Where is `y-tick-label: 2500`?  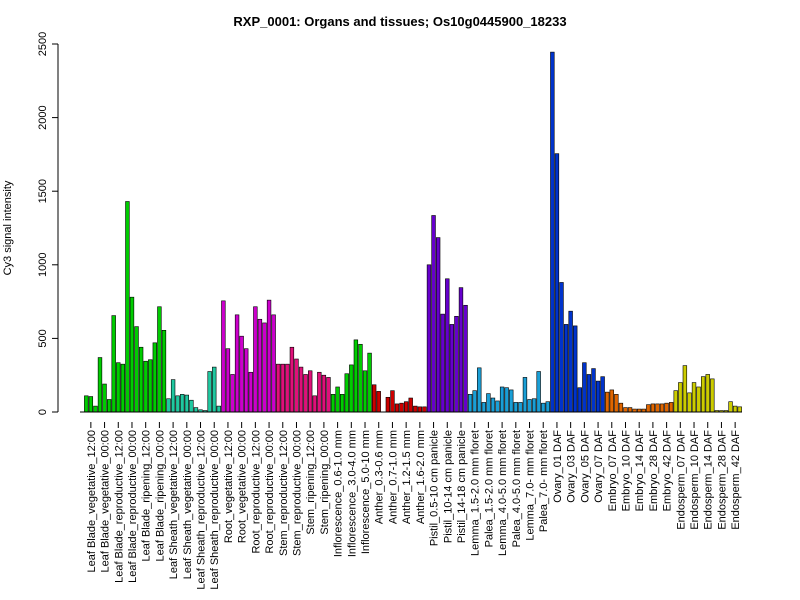 y-tick-label: 2500 is located at coordinates (43, 44).